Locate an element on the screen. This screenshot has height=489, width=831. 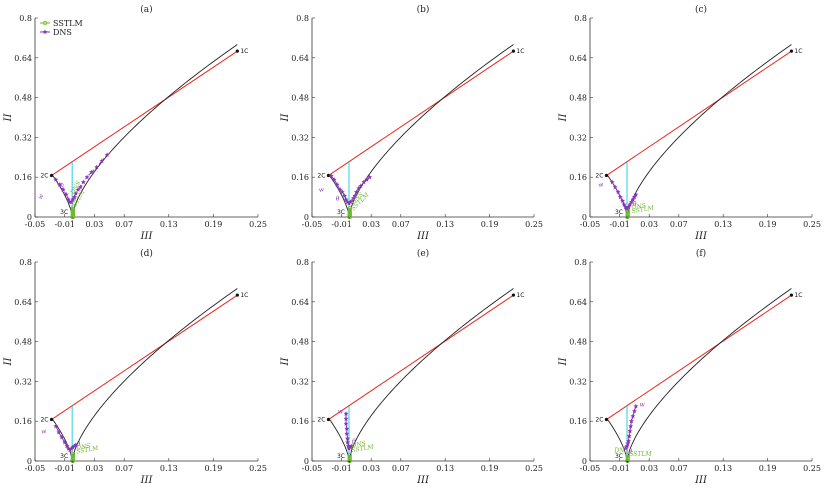
two-component-line is located at coordinates (421, 113).